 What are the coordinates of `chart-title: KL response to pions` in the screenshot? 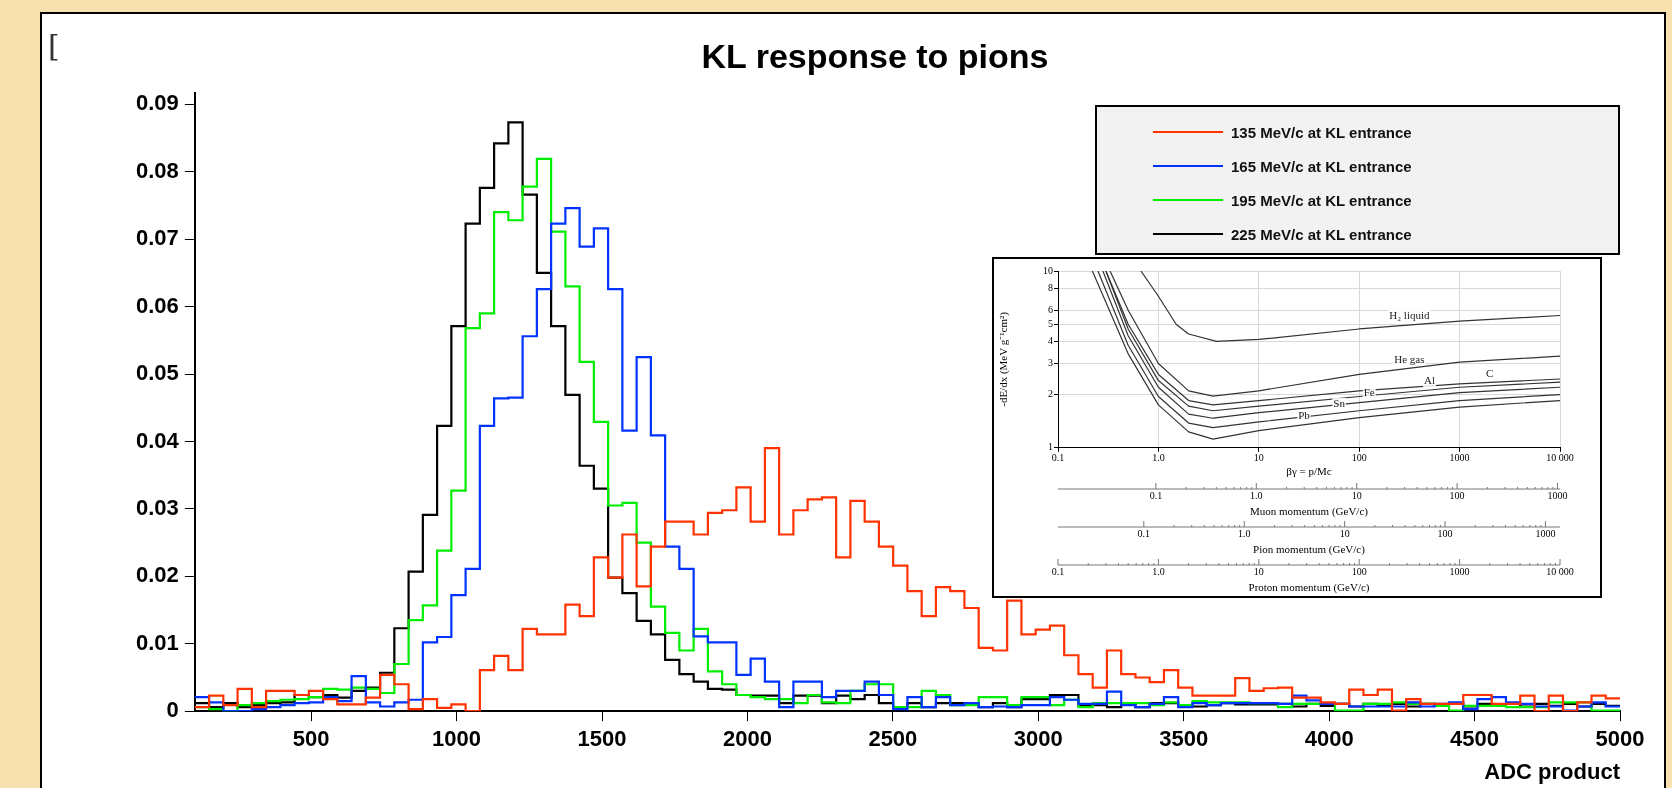 It's located at (875, 55).